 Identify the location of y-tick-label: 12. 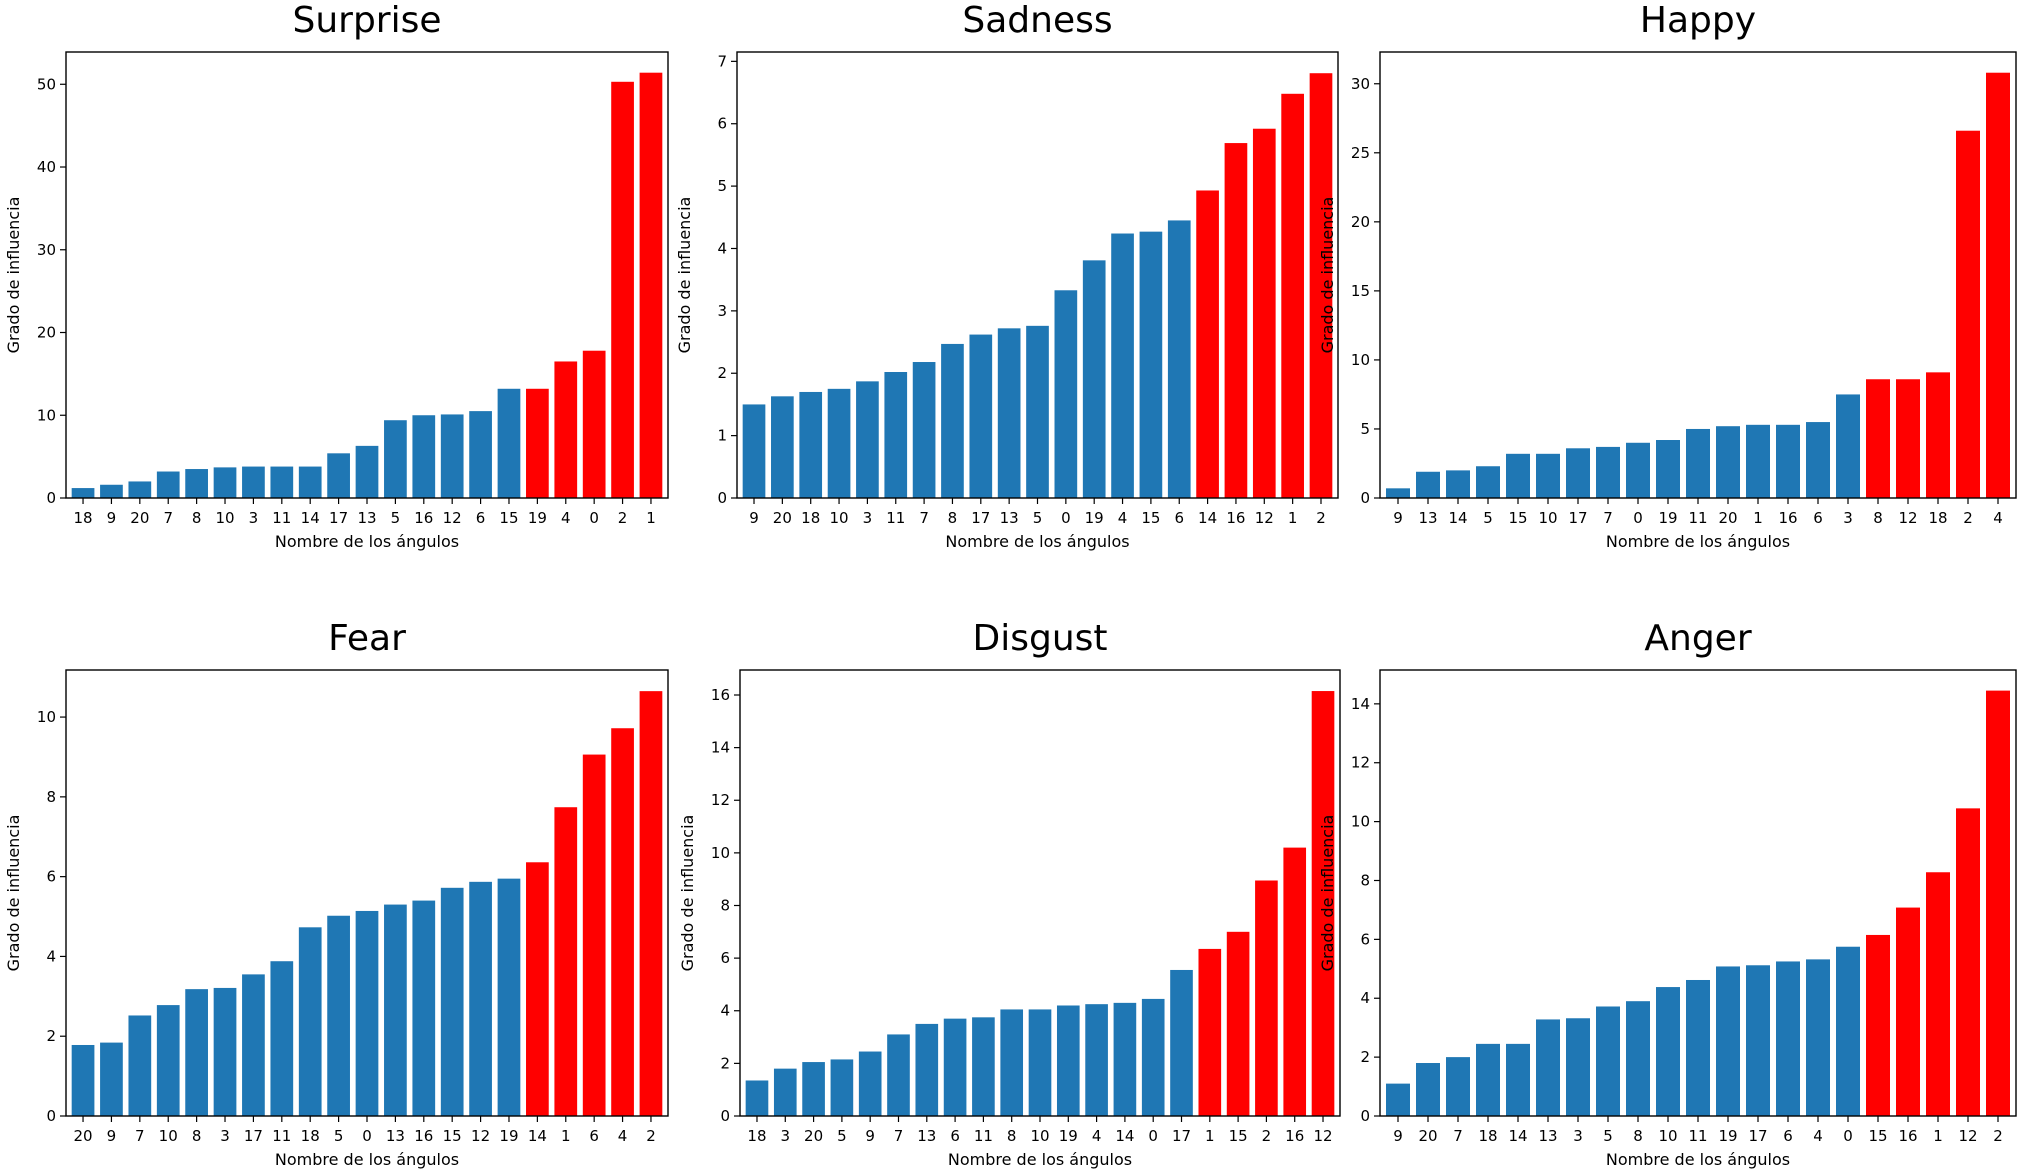
(720, 800).